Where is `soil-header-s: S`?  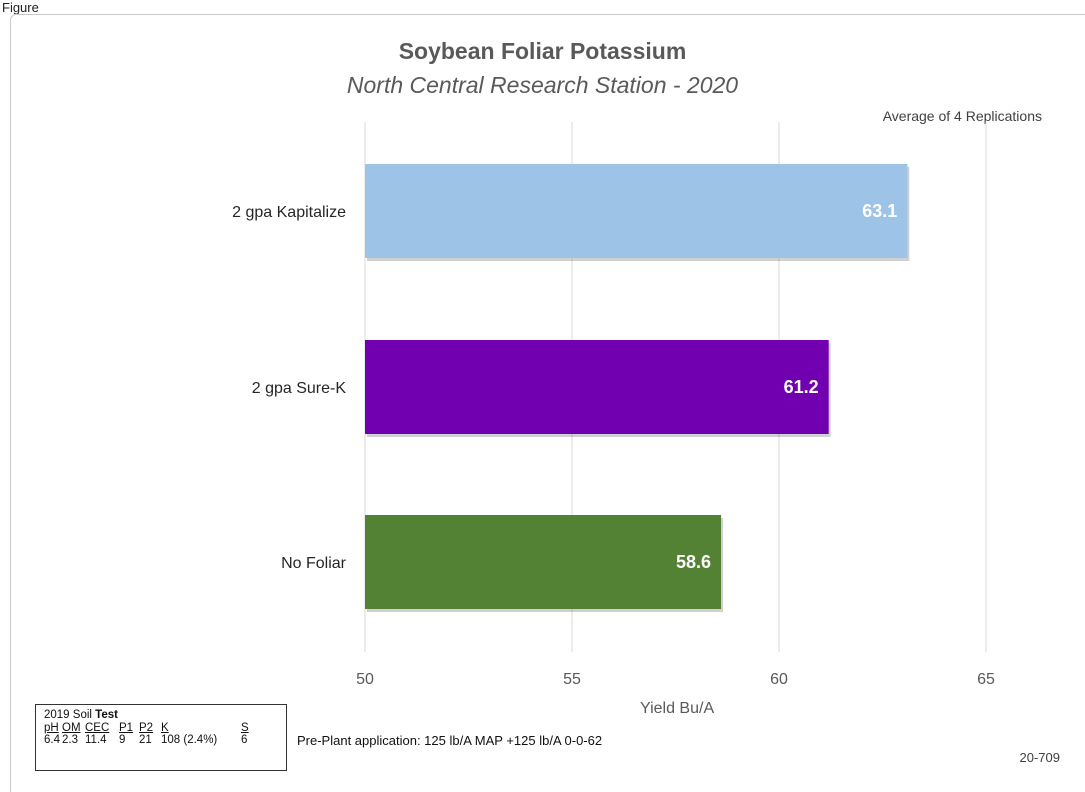 soil-header-s: S is located at coordinates (245, 728).